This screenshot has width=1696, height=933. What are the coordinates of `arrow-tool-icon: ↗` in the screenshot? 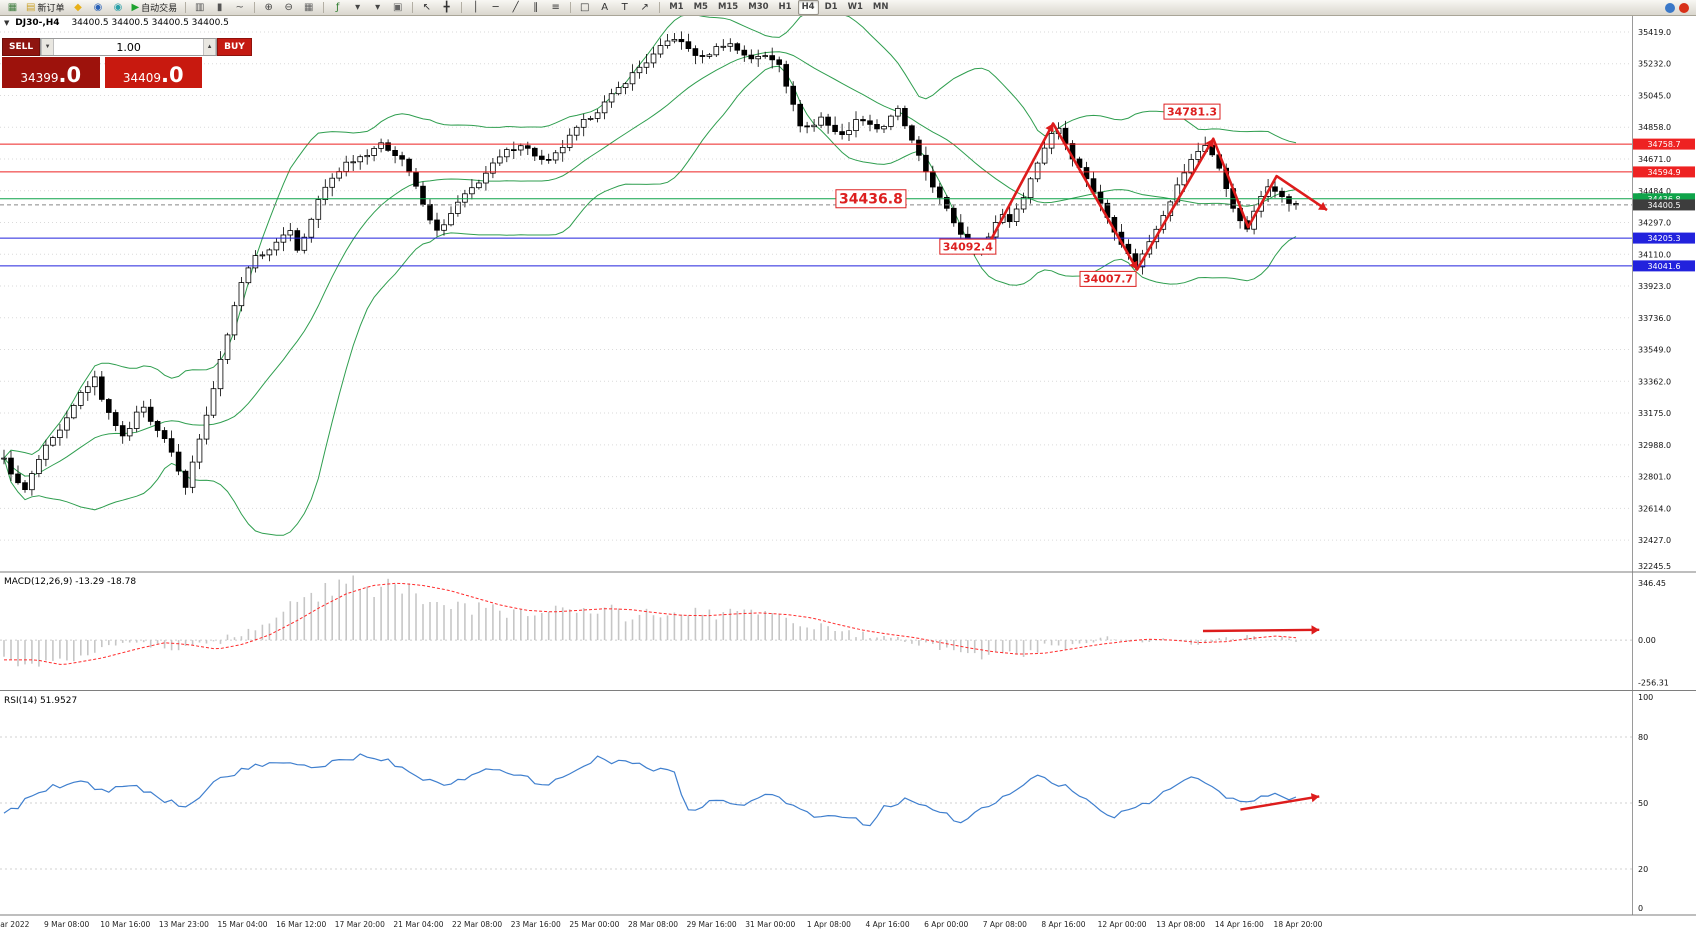 It's located at (644, 8).